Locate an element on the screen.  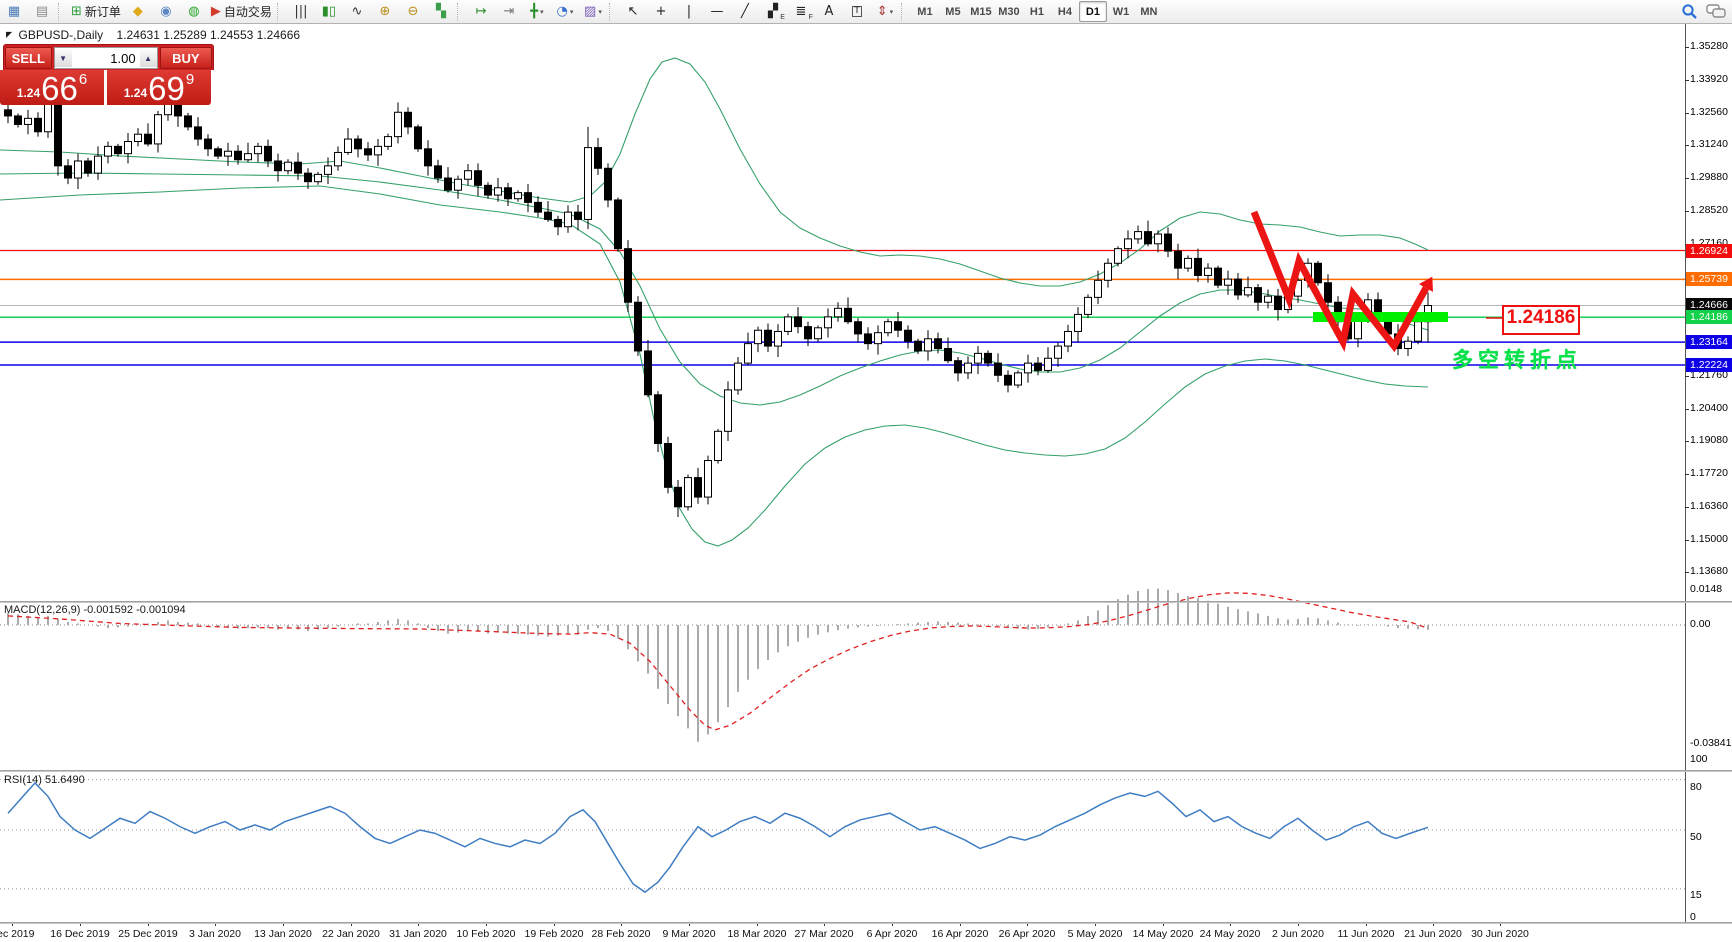
date-tick-label: 3 Jan 2020 is located at coordinates (215, 934).